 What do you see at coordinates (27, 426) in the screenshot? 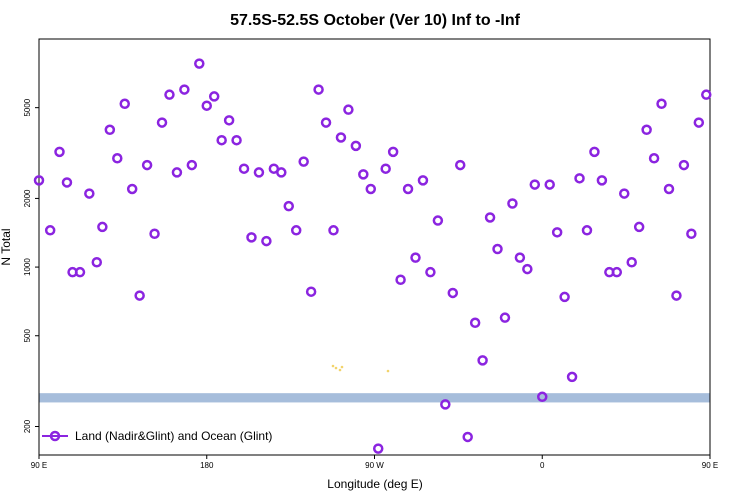
I see `y-tick-label: 200` at bounding box center [27, 426].